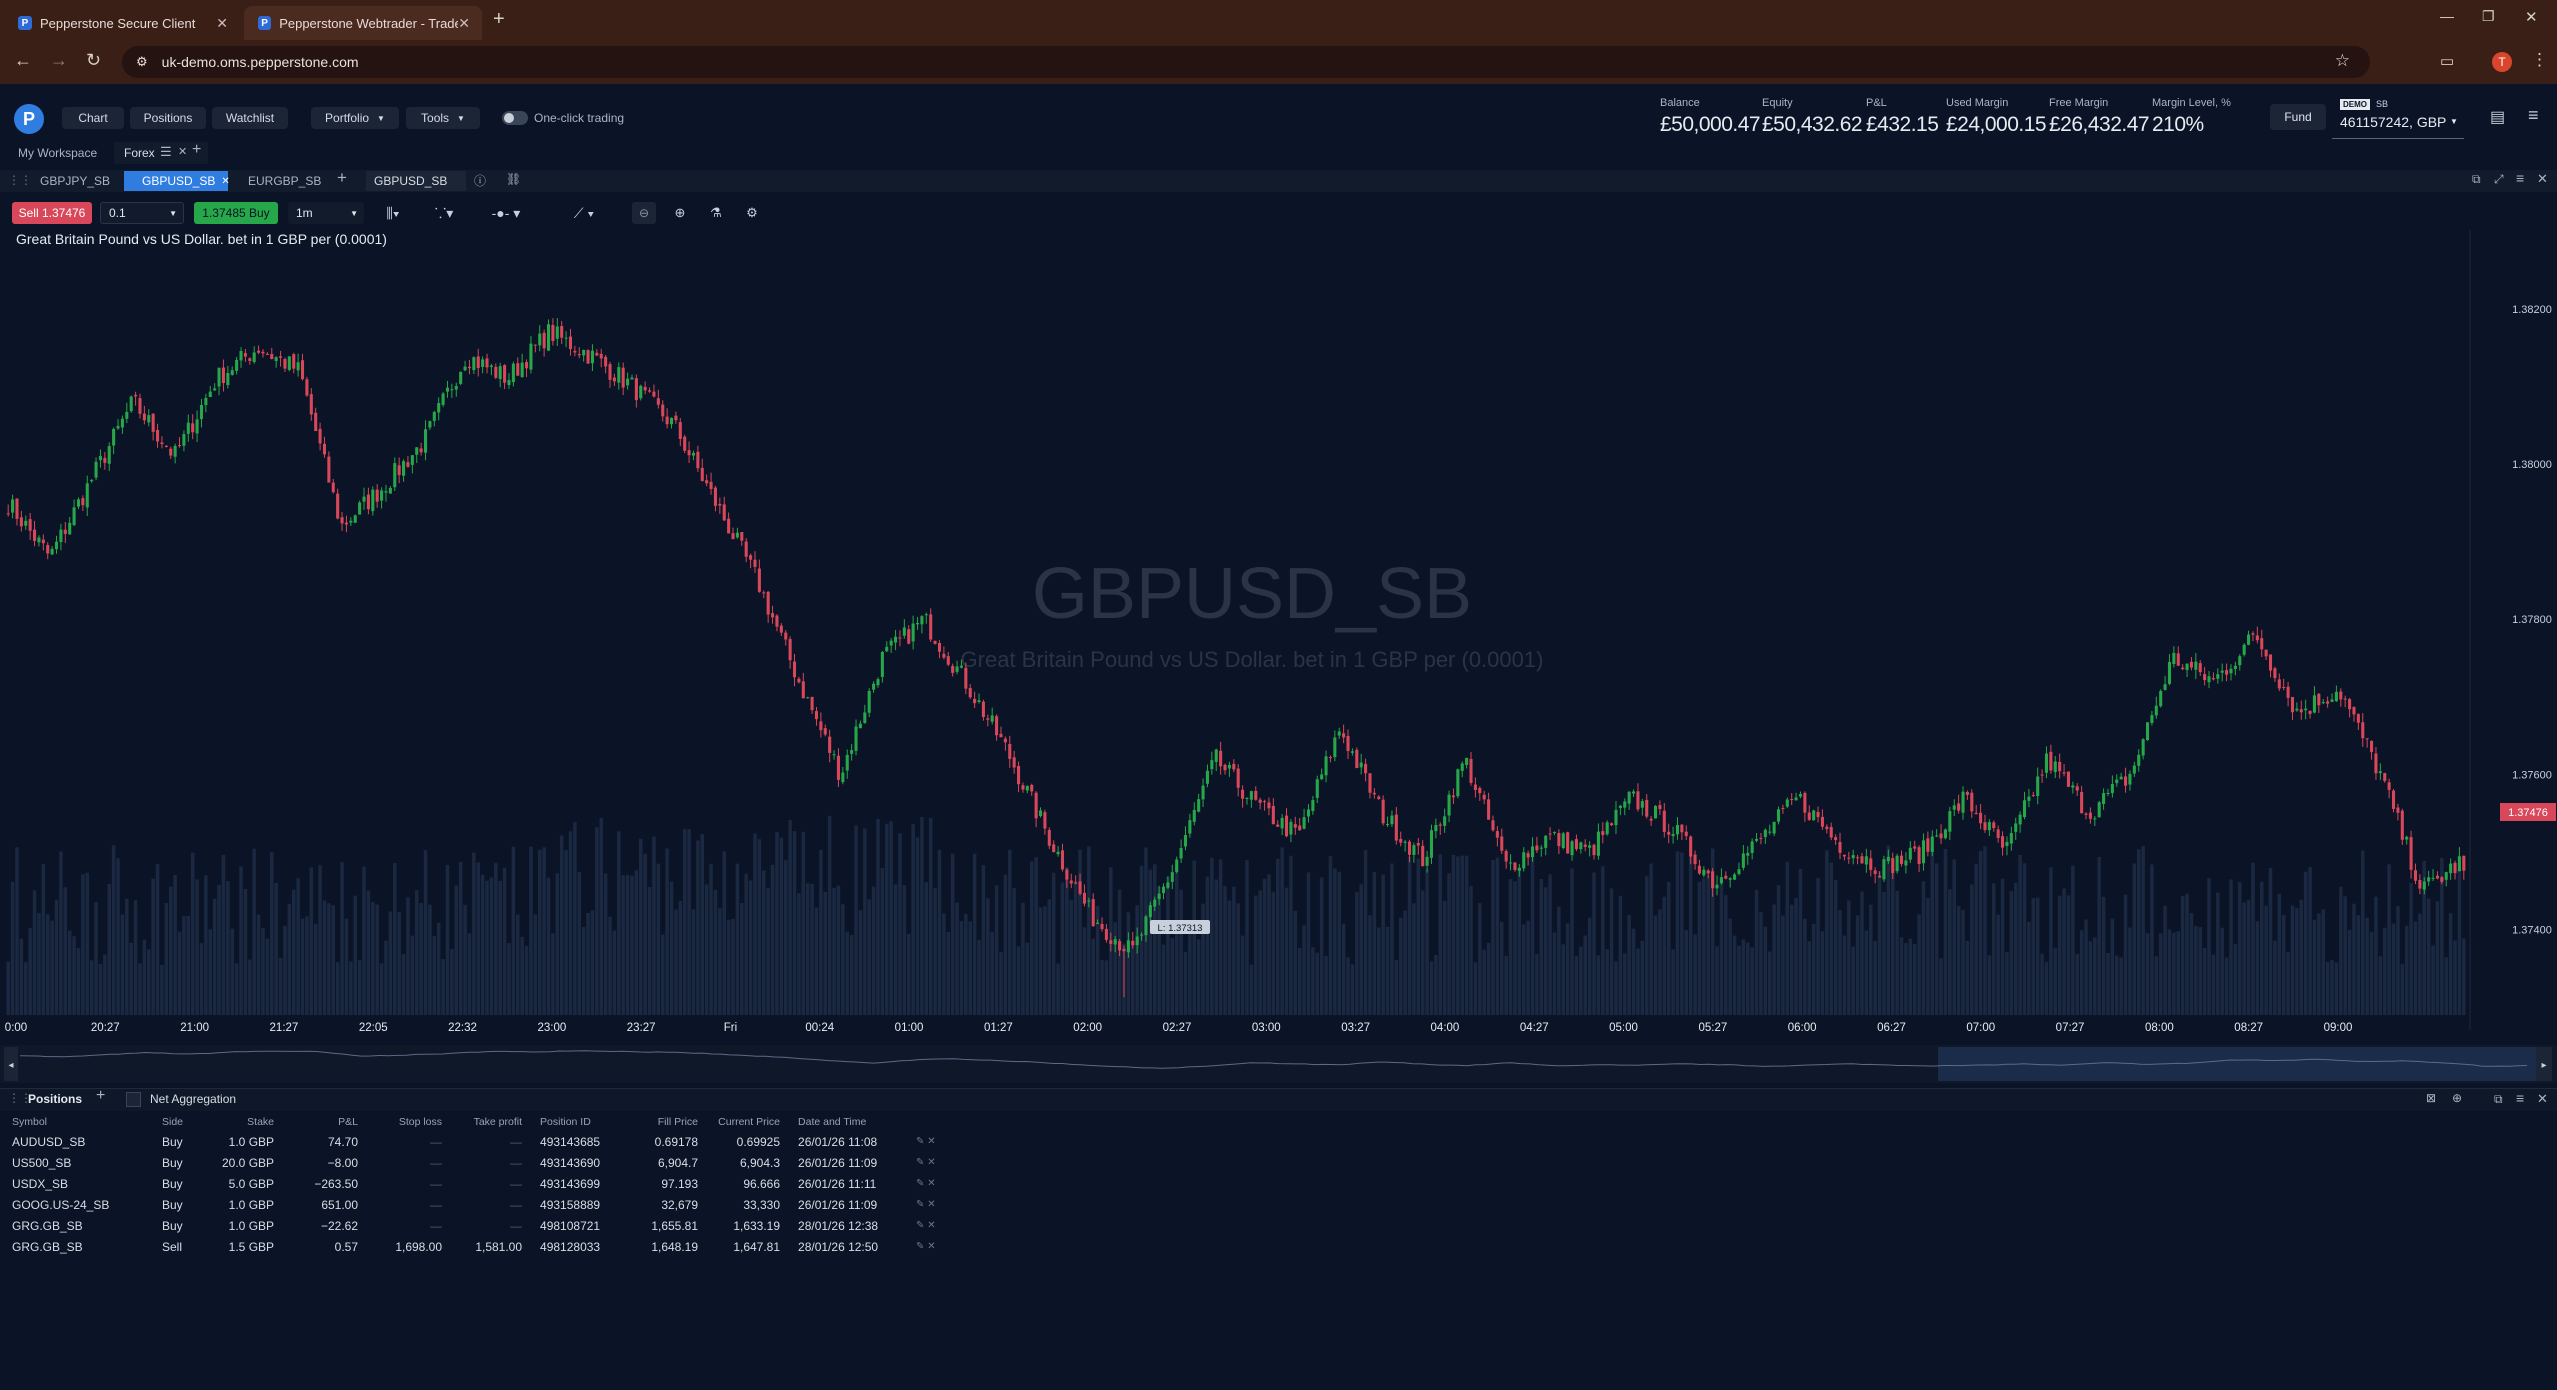  Describe the element at coordinates (93, 118) in the screenshot. I see `nav-chart-button: Chart` at that location.